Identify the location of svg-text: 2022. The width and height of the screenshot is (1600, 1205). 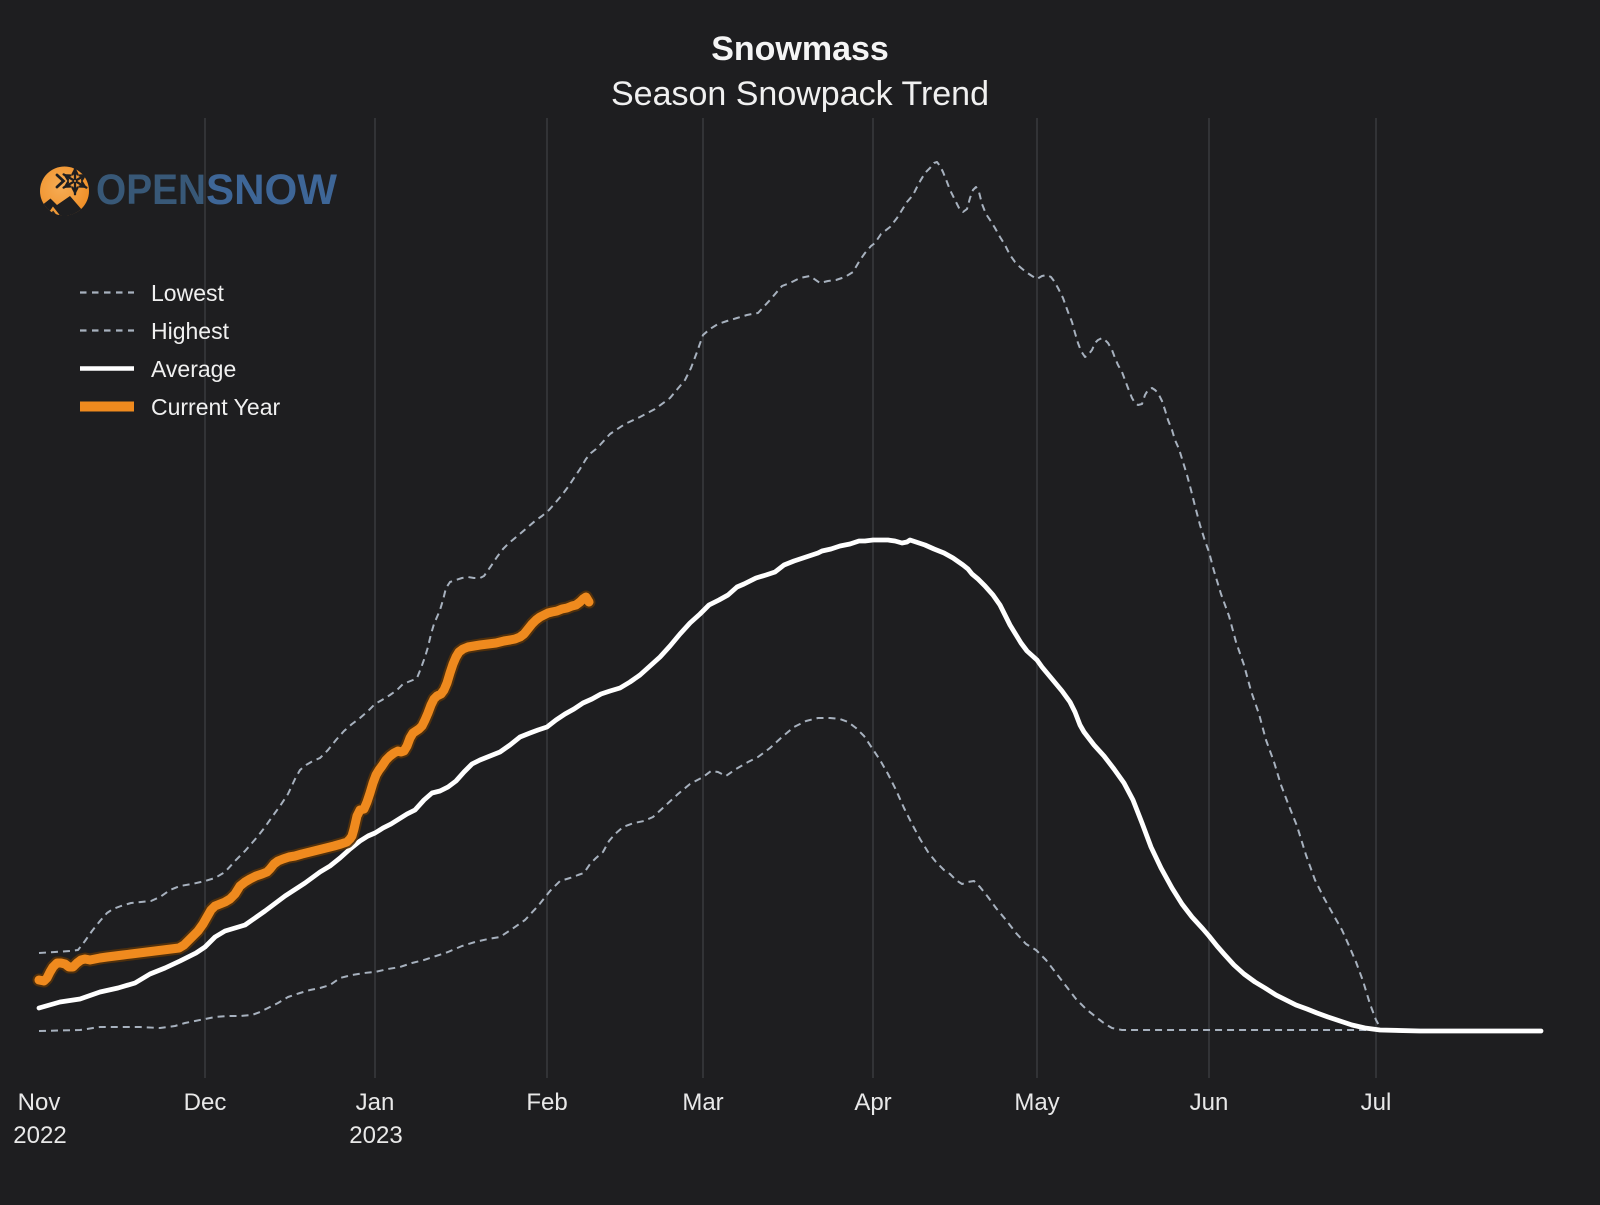
(39, 1135).